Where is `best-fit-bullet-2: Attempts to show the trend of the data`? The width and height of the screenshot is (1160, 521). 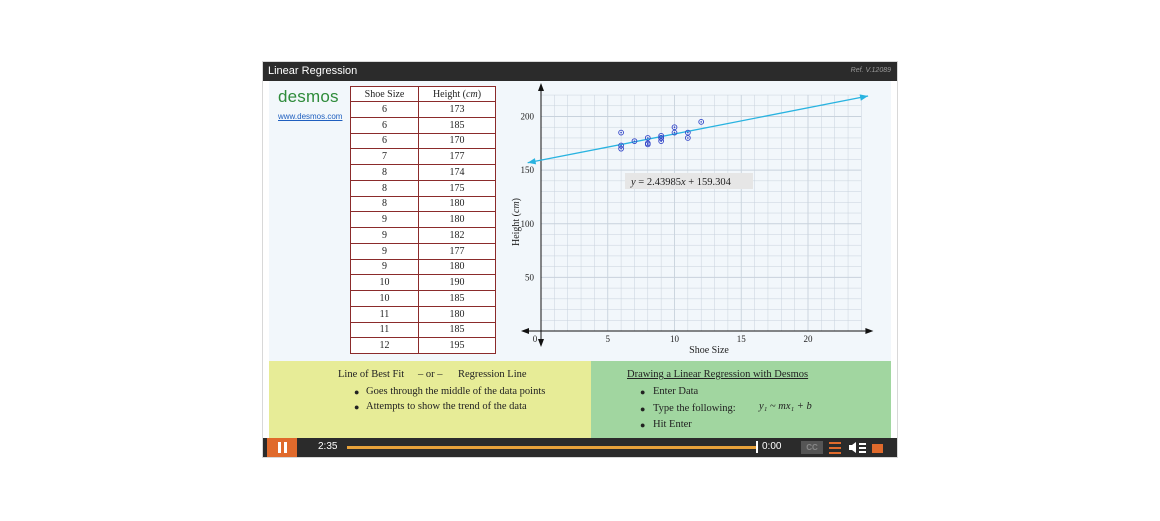
best-fit-bullet-2: Attempts to show the trend of the data is located at coordinates (446, 406).